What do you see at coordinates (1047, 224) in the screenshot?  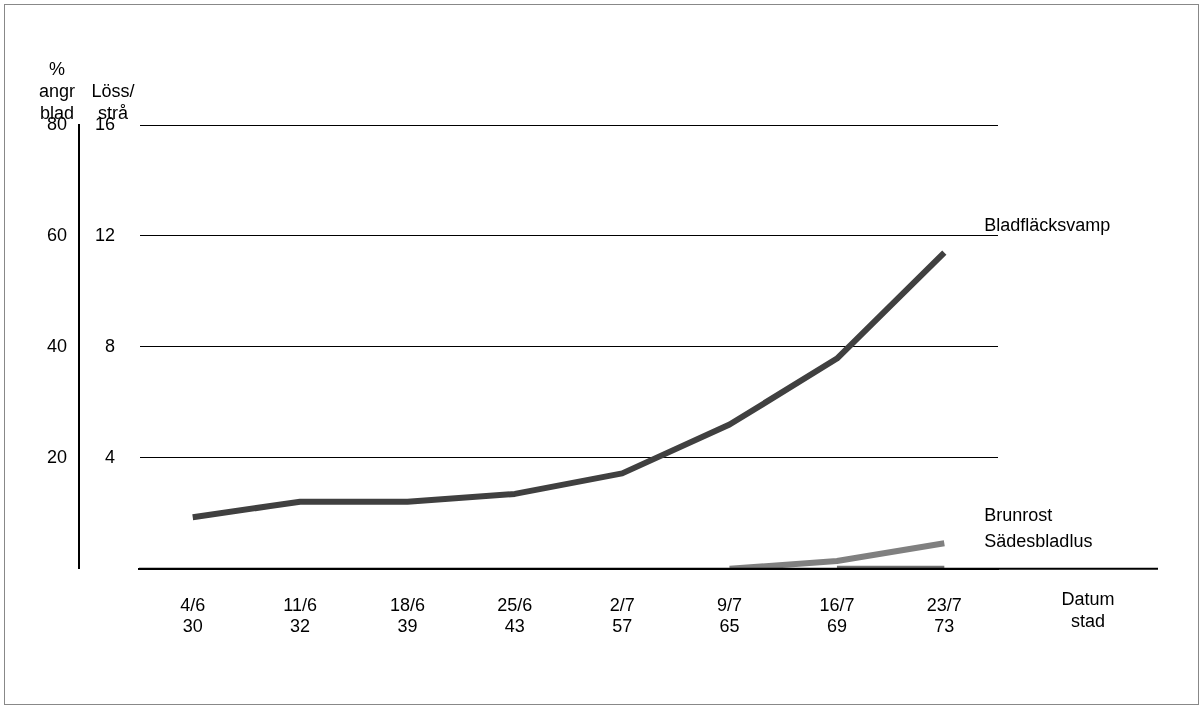 I see `text: Bladfläcksvamp` at bounding box center [1047, 224].